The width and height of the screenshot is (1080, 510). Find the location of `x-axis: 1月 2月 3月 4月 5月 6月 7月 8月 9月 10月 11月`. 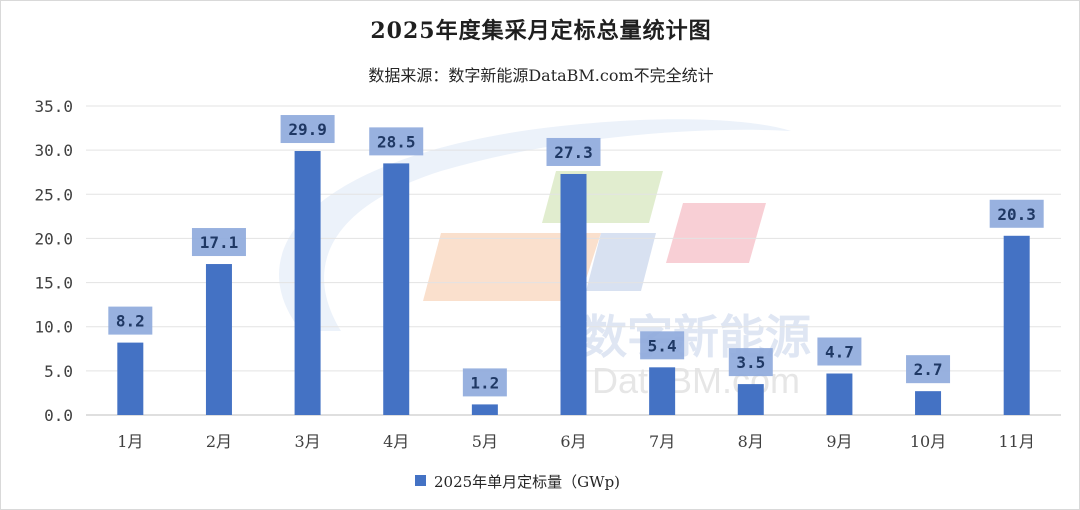

x-axis: 1月 2月 3月 4月 5月 6月 7月 8月 9月 10月 11月 is located at coordinates (576, 441).